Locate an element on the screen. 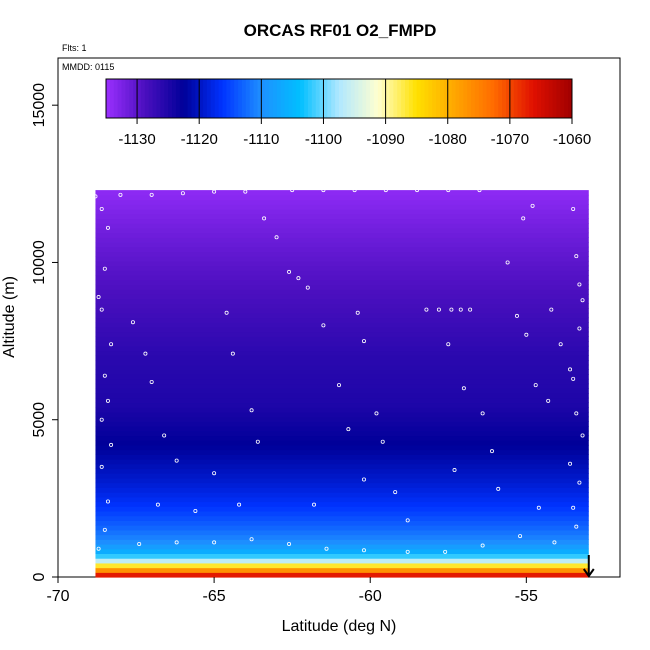 This screenshot has width=650, height=650. x-tick-label: -60 is located at coordinates (370, 596).